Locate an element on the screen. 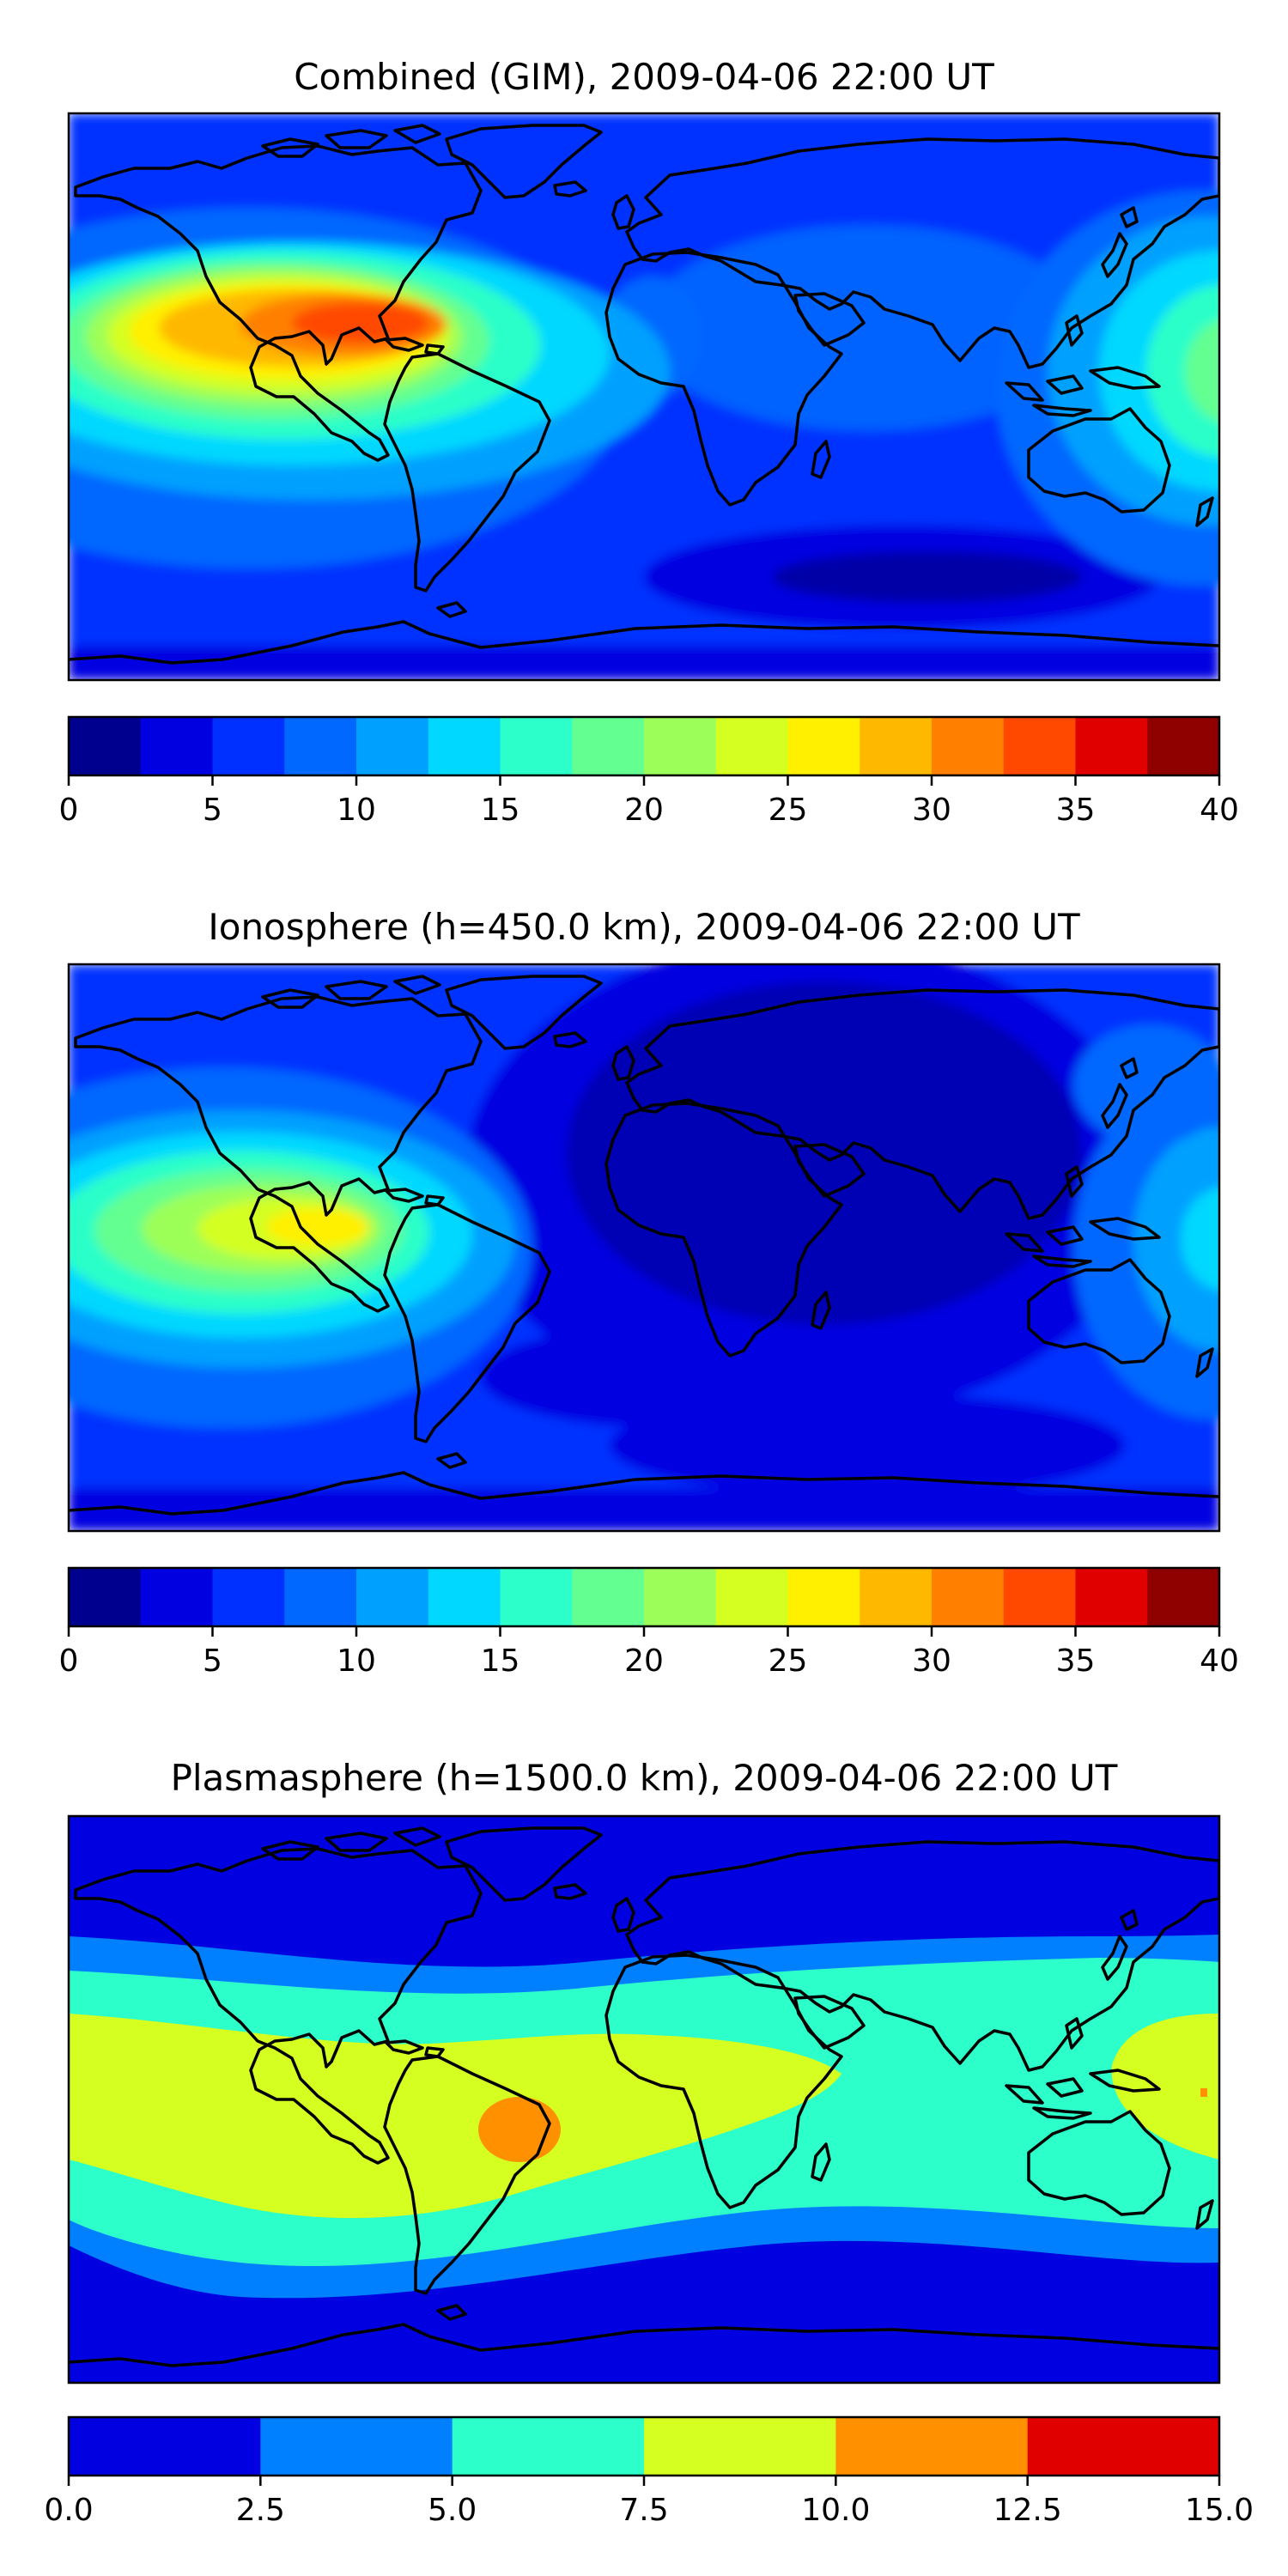 The image size is (1288, 2576). colorbar-plasmasphere-tick-label: 5.0 is located at coordinates (452, 2510).